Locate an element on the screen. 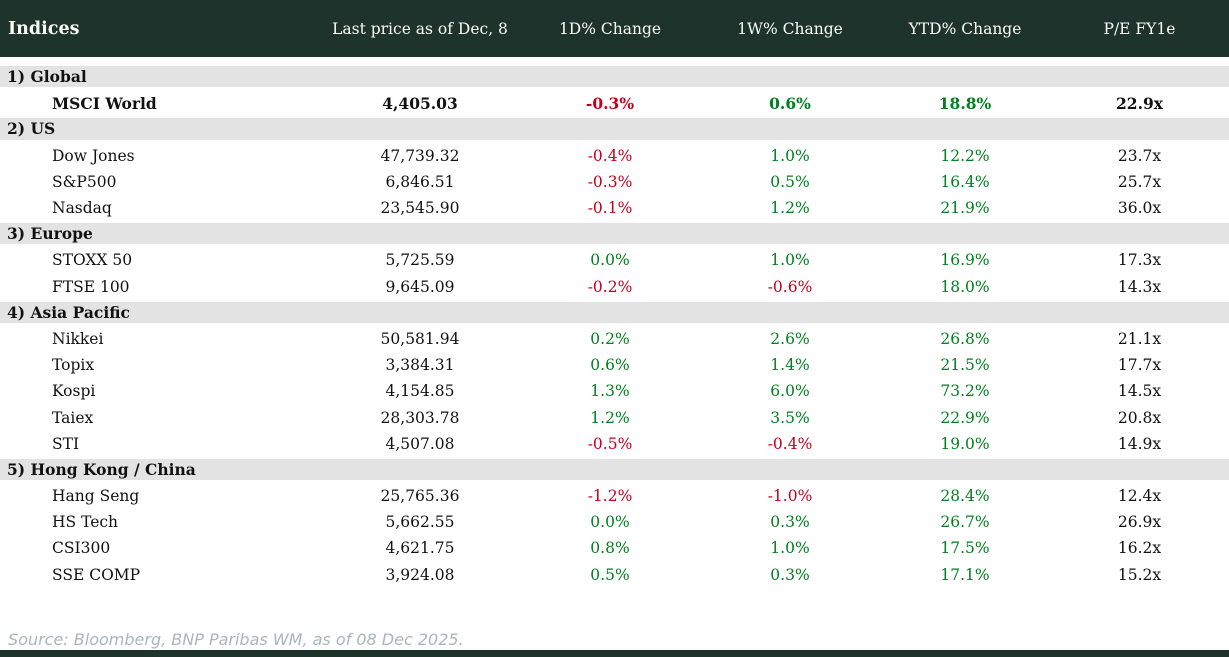 The image size is (1229, 657). ytd-change: 22.9% is located at coordinates (965, 417).